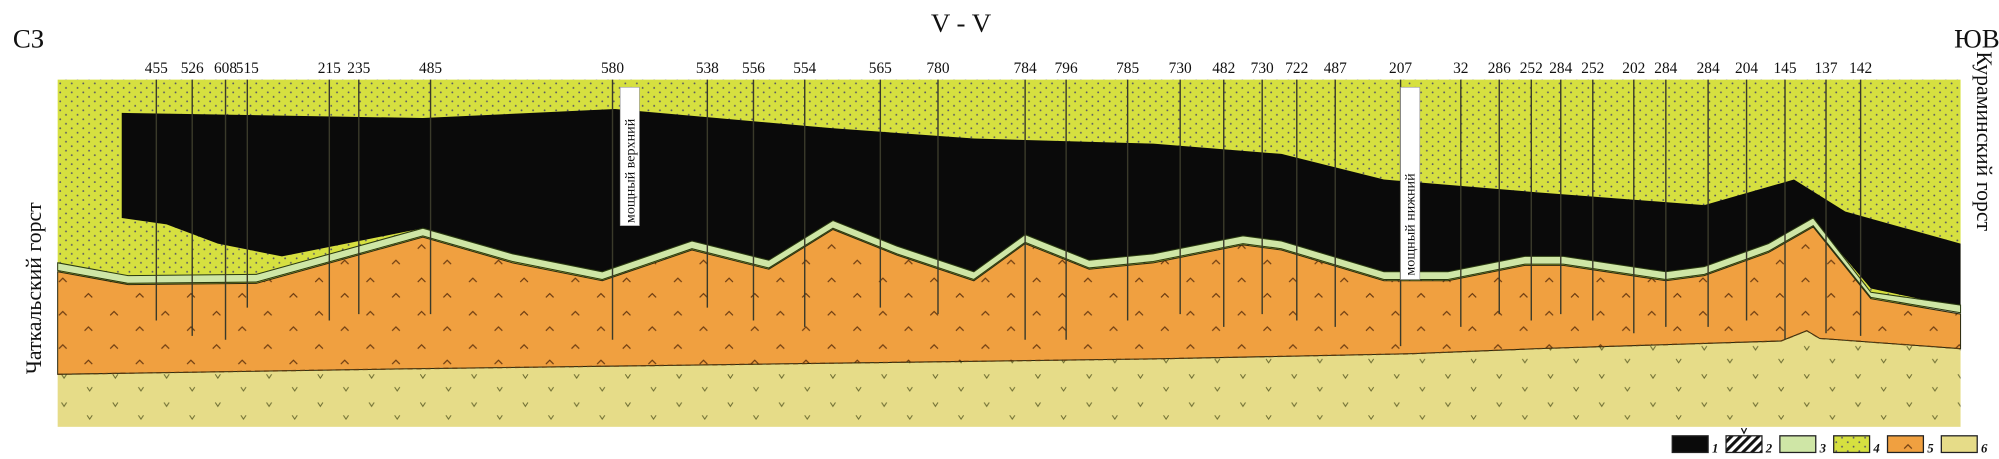 Image resolution: width=1999 pixels, height=459 pixels. I want to click on well-number: 482, so click(1223, 68).